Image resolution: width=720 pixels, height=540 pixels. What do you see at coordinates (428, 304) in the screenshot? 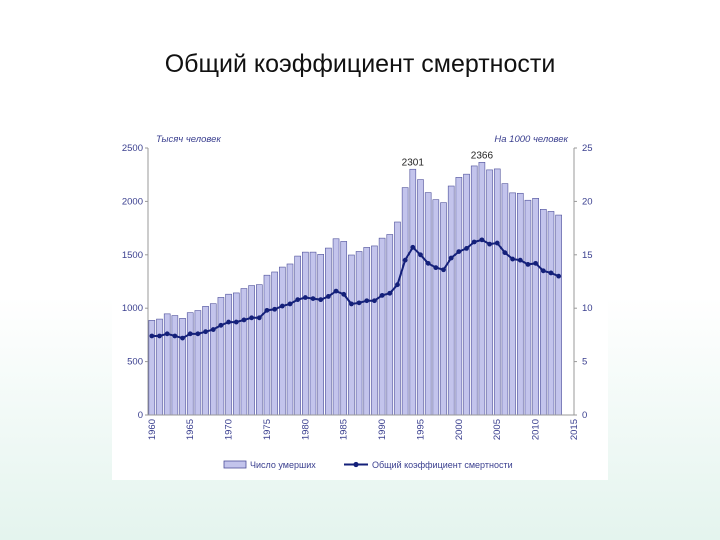
I see `bar-1996` at bounding box center [428, 304].